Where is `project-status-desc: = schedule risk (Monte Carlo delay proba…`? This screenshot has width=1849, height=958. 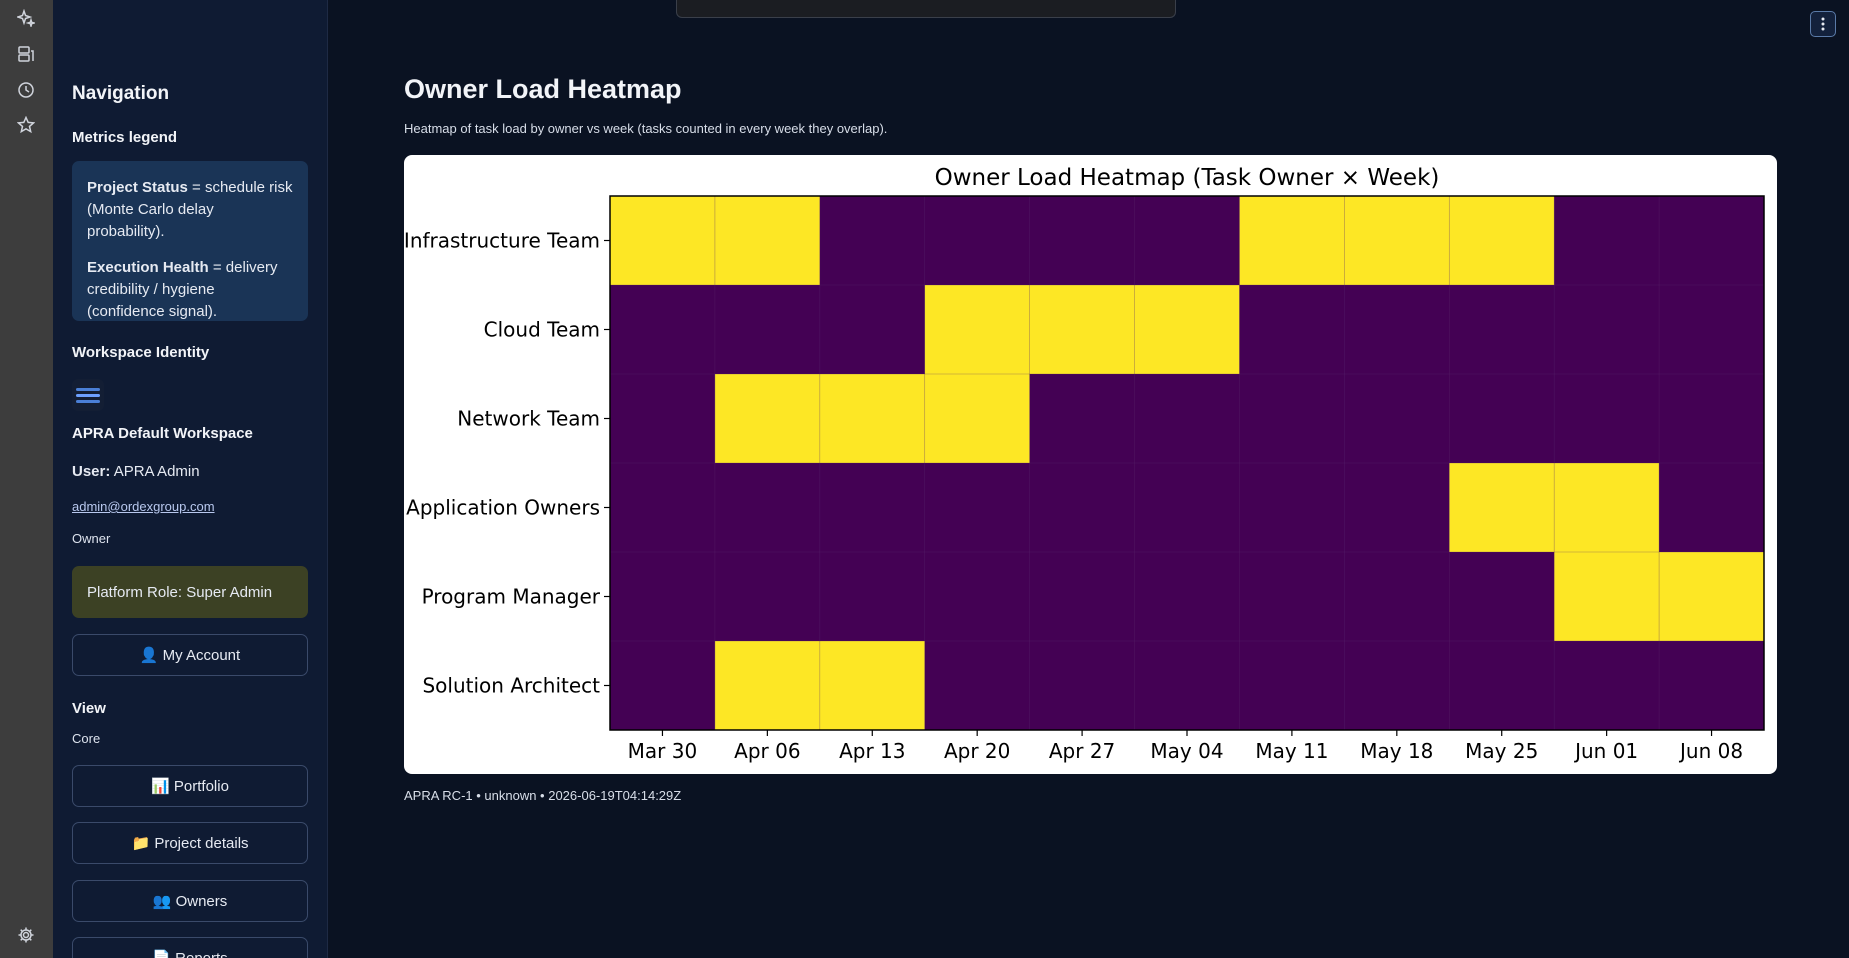 project-status-desc: = schedule risk (Monte Carlo delay proba… is located at coordinates (190, 209).